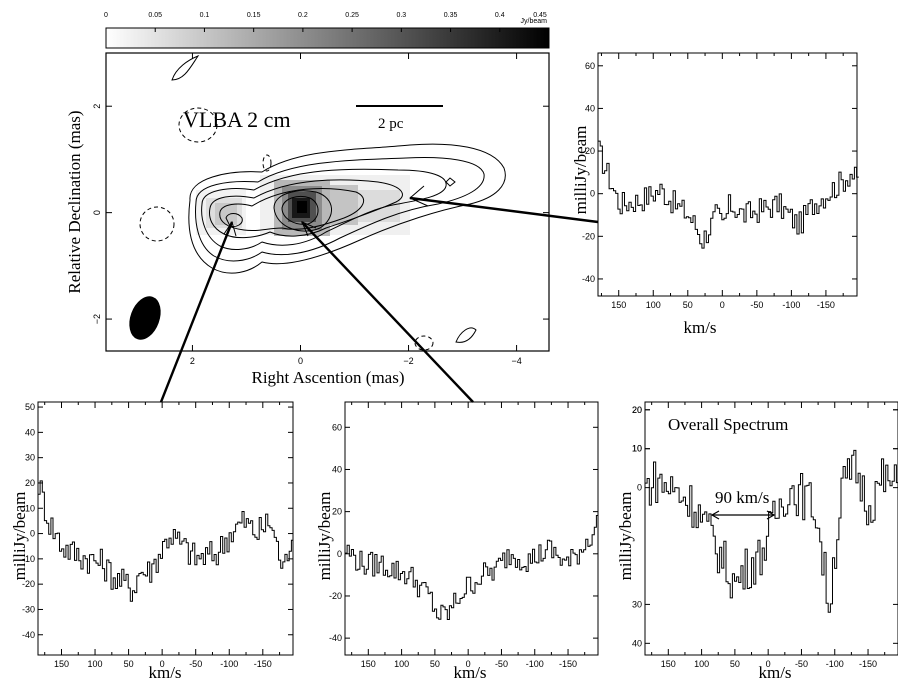 This screenshot has height=685, width=898. Describe the element at coordinates (352, 15) in the screenshot. I see `colorbar-tick-label: 0.25` at that location.